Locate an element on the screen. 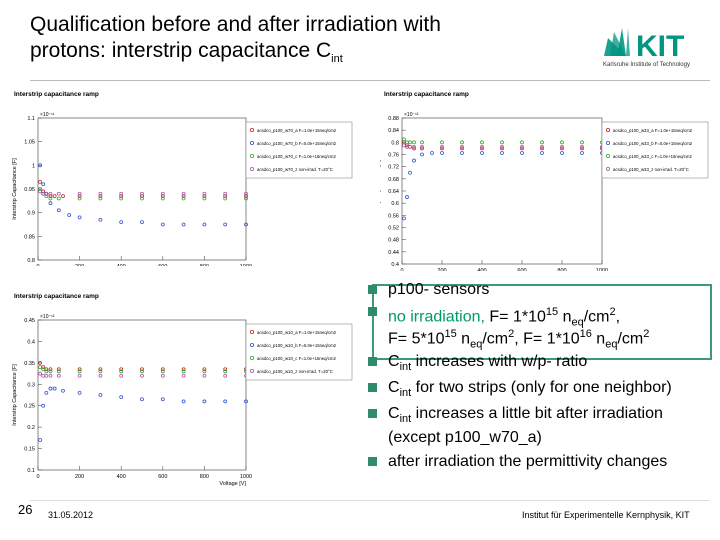 This screenshot has height=540, width=720. y-tick-label: 0.2 is located at coordinates (31, 428).